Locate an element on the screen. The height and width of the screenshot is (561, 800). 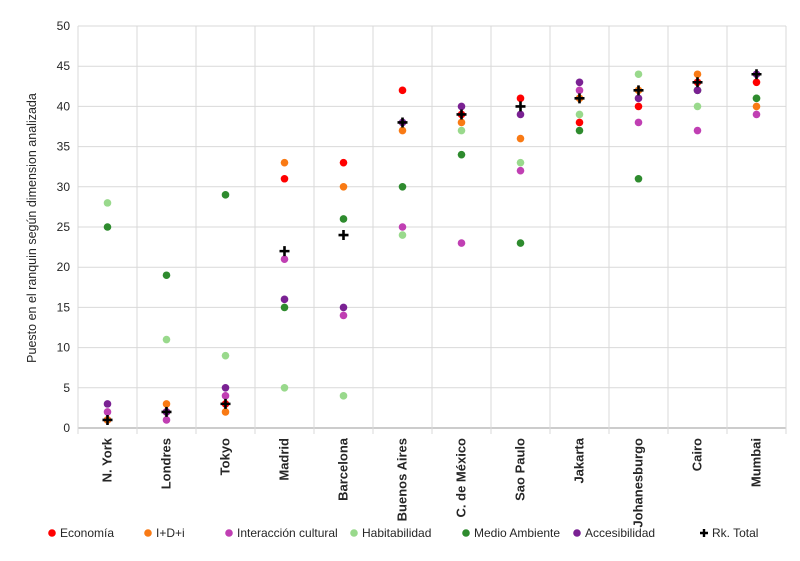
legend-label: Interacción cultural is located at coordinates (287, 533).